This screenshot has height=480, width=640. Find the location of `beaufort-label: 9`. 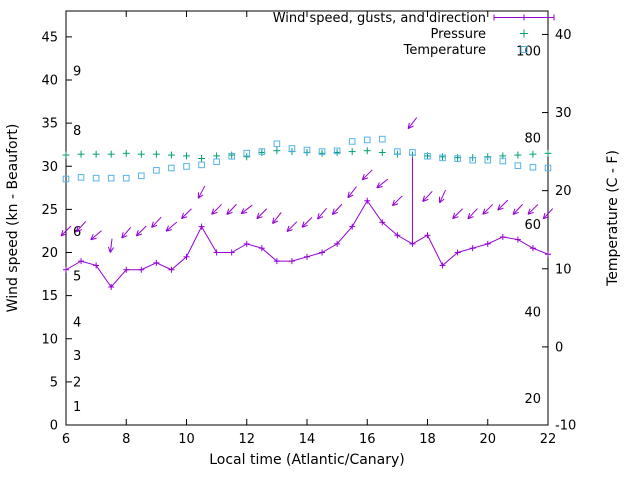

beaufort-label: 9 is located at coordinates (77, 71).